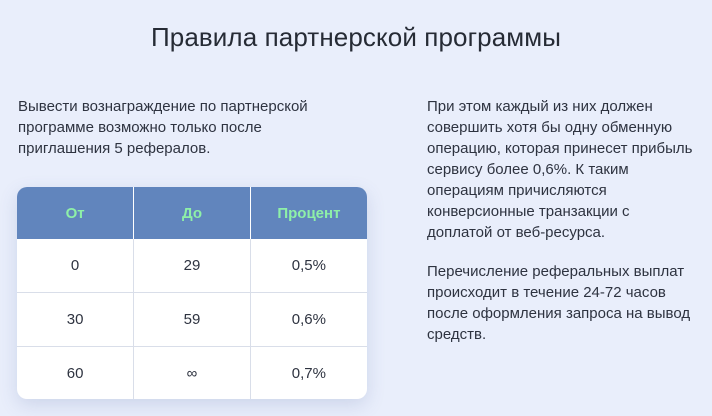 The image size is (712, 416). I want to click on table-row: 30 59 0,6%, so click(192, 319).